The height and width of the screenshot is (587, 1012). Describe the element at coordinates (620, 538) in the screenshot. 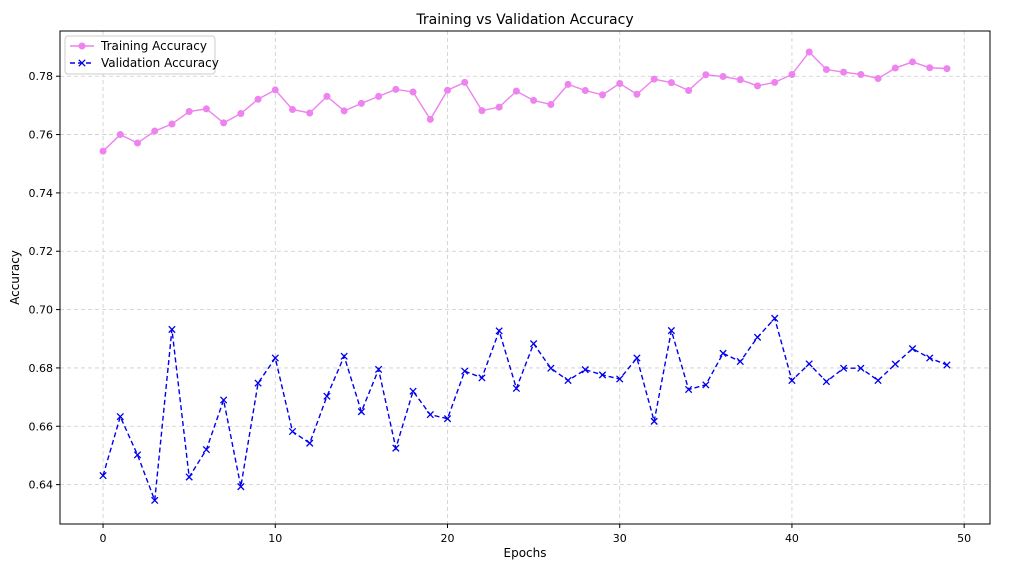

I see `x-tick-label: 30` at that location.